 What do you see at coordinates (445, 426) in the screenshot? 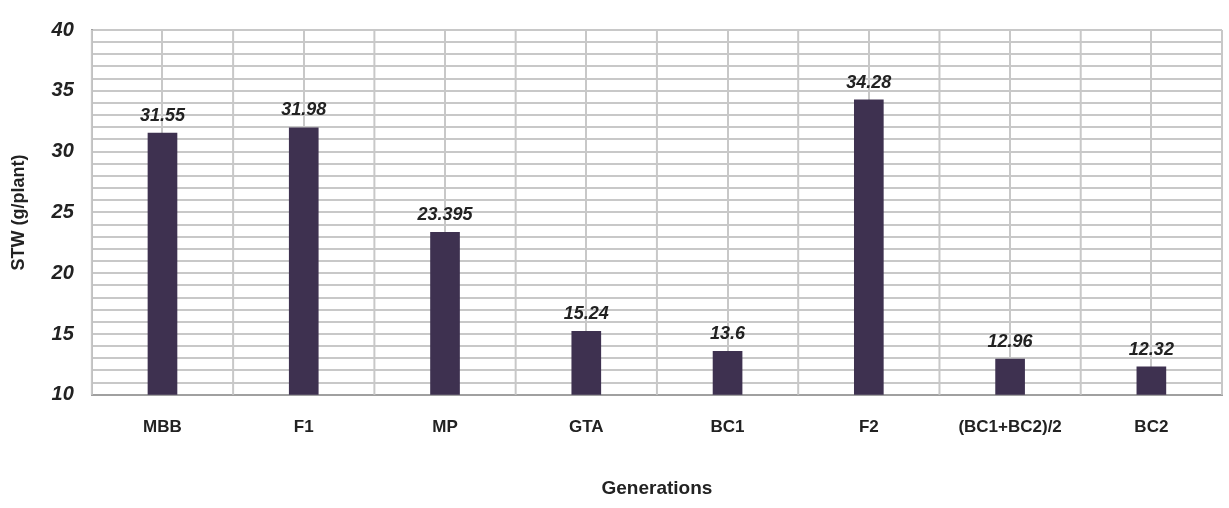
I see `x-tick-label: MP` at bounding box center [445, 426].